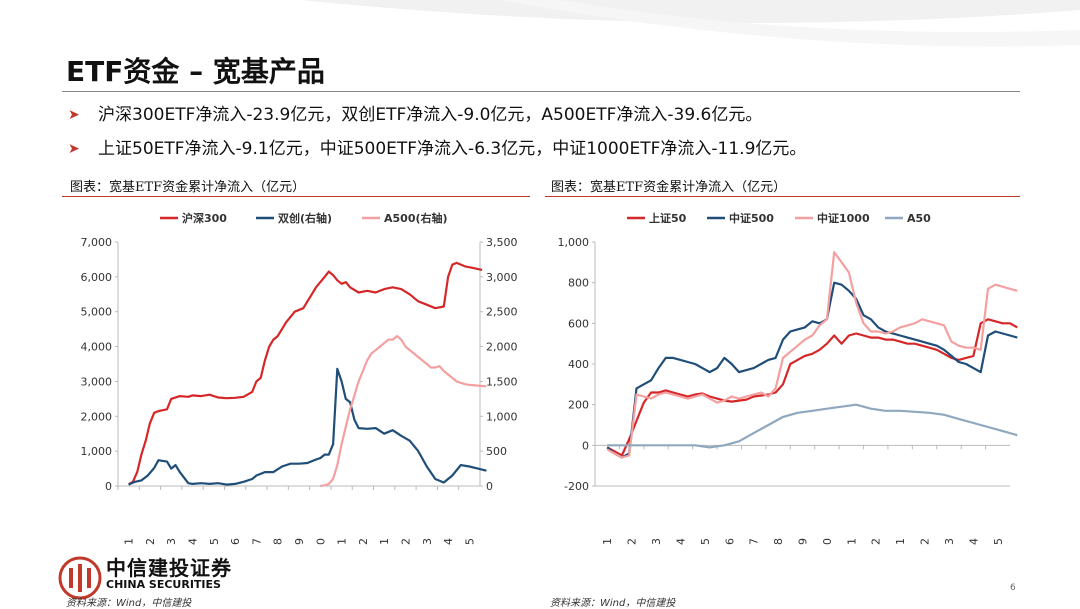 The height and width of the screenshot is (609, 1080). Describe the element at coordinates (188, 187) in the screenshot. I see `chart-caption-left: 图表：宽基ETF资金累计净流入（亿元）` at that location.